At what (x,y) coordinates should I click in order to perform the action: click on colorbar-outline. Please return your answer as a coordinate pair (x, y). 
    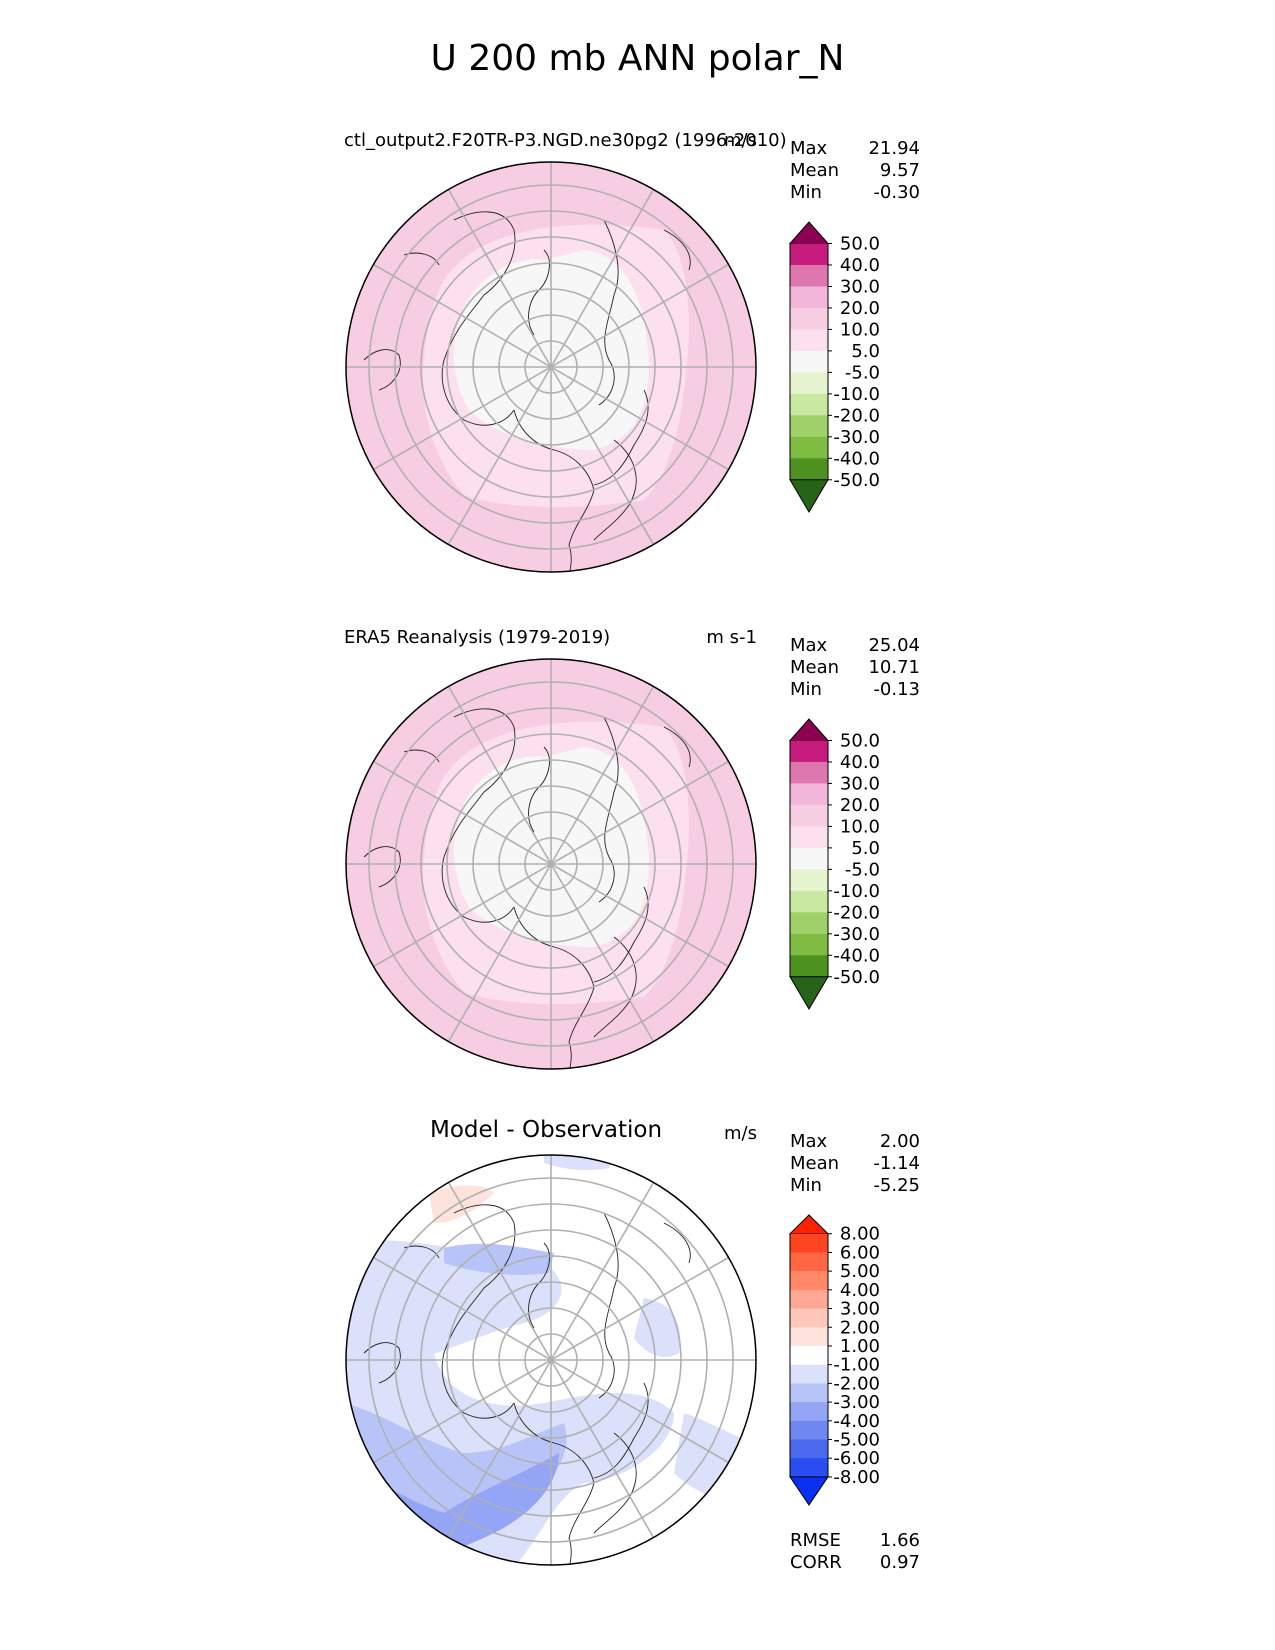
    Looking at the image, I should click on (809, 1355).